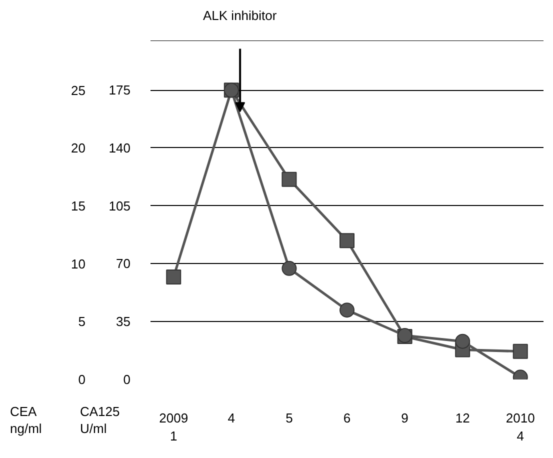 The width and height of the screenshot is (553, 458). Describe the element at coordinates (520, 427) in the screenshot. I see `x-tick-label: 2010 4` at that location.